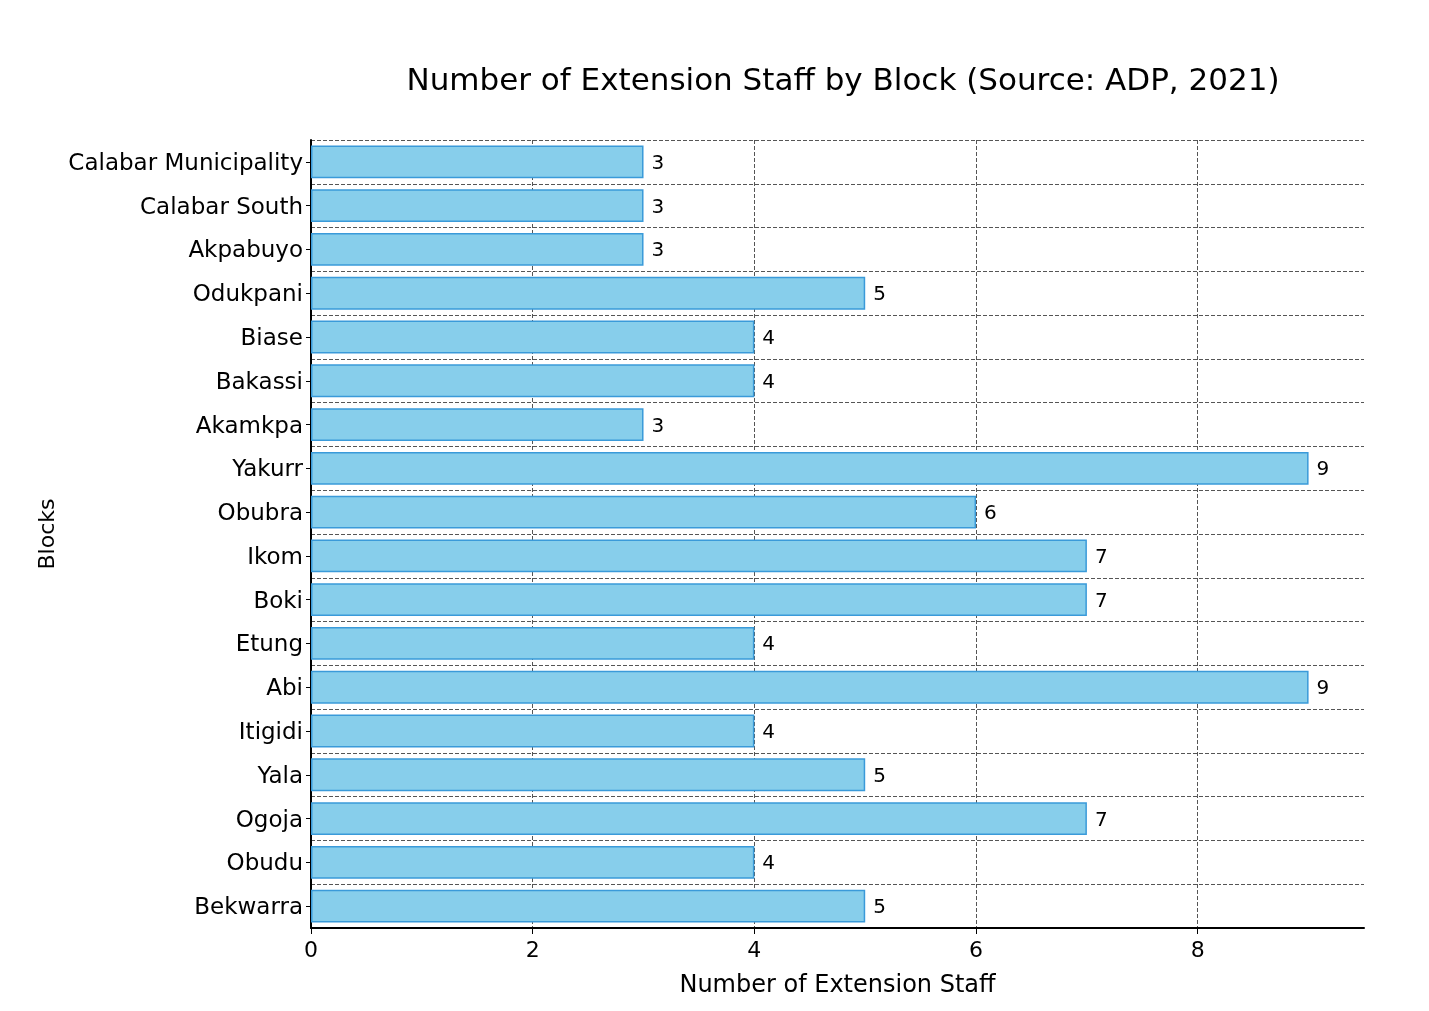  What do you see at coordinates (284, 687) in the screenshot?
I see `y-tick-label: Abi` at bounding box center [284, 687].